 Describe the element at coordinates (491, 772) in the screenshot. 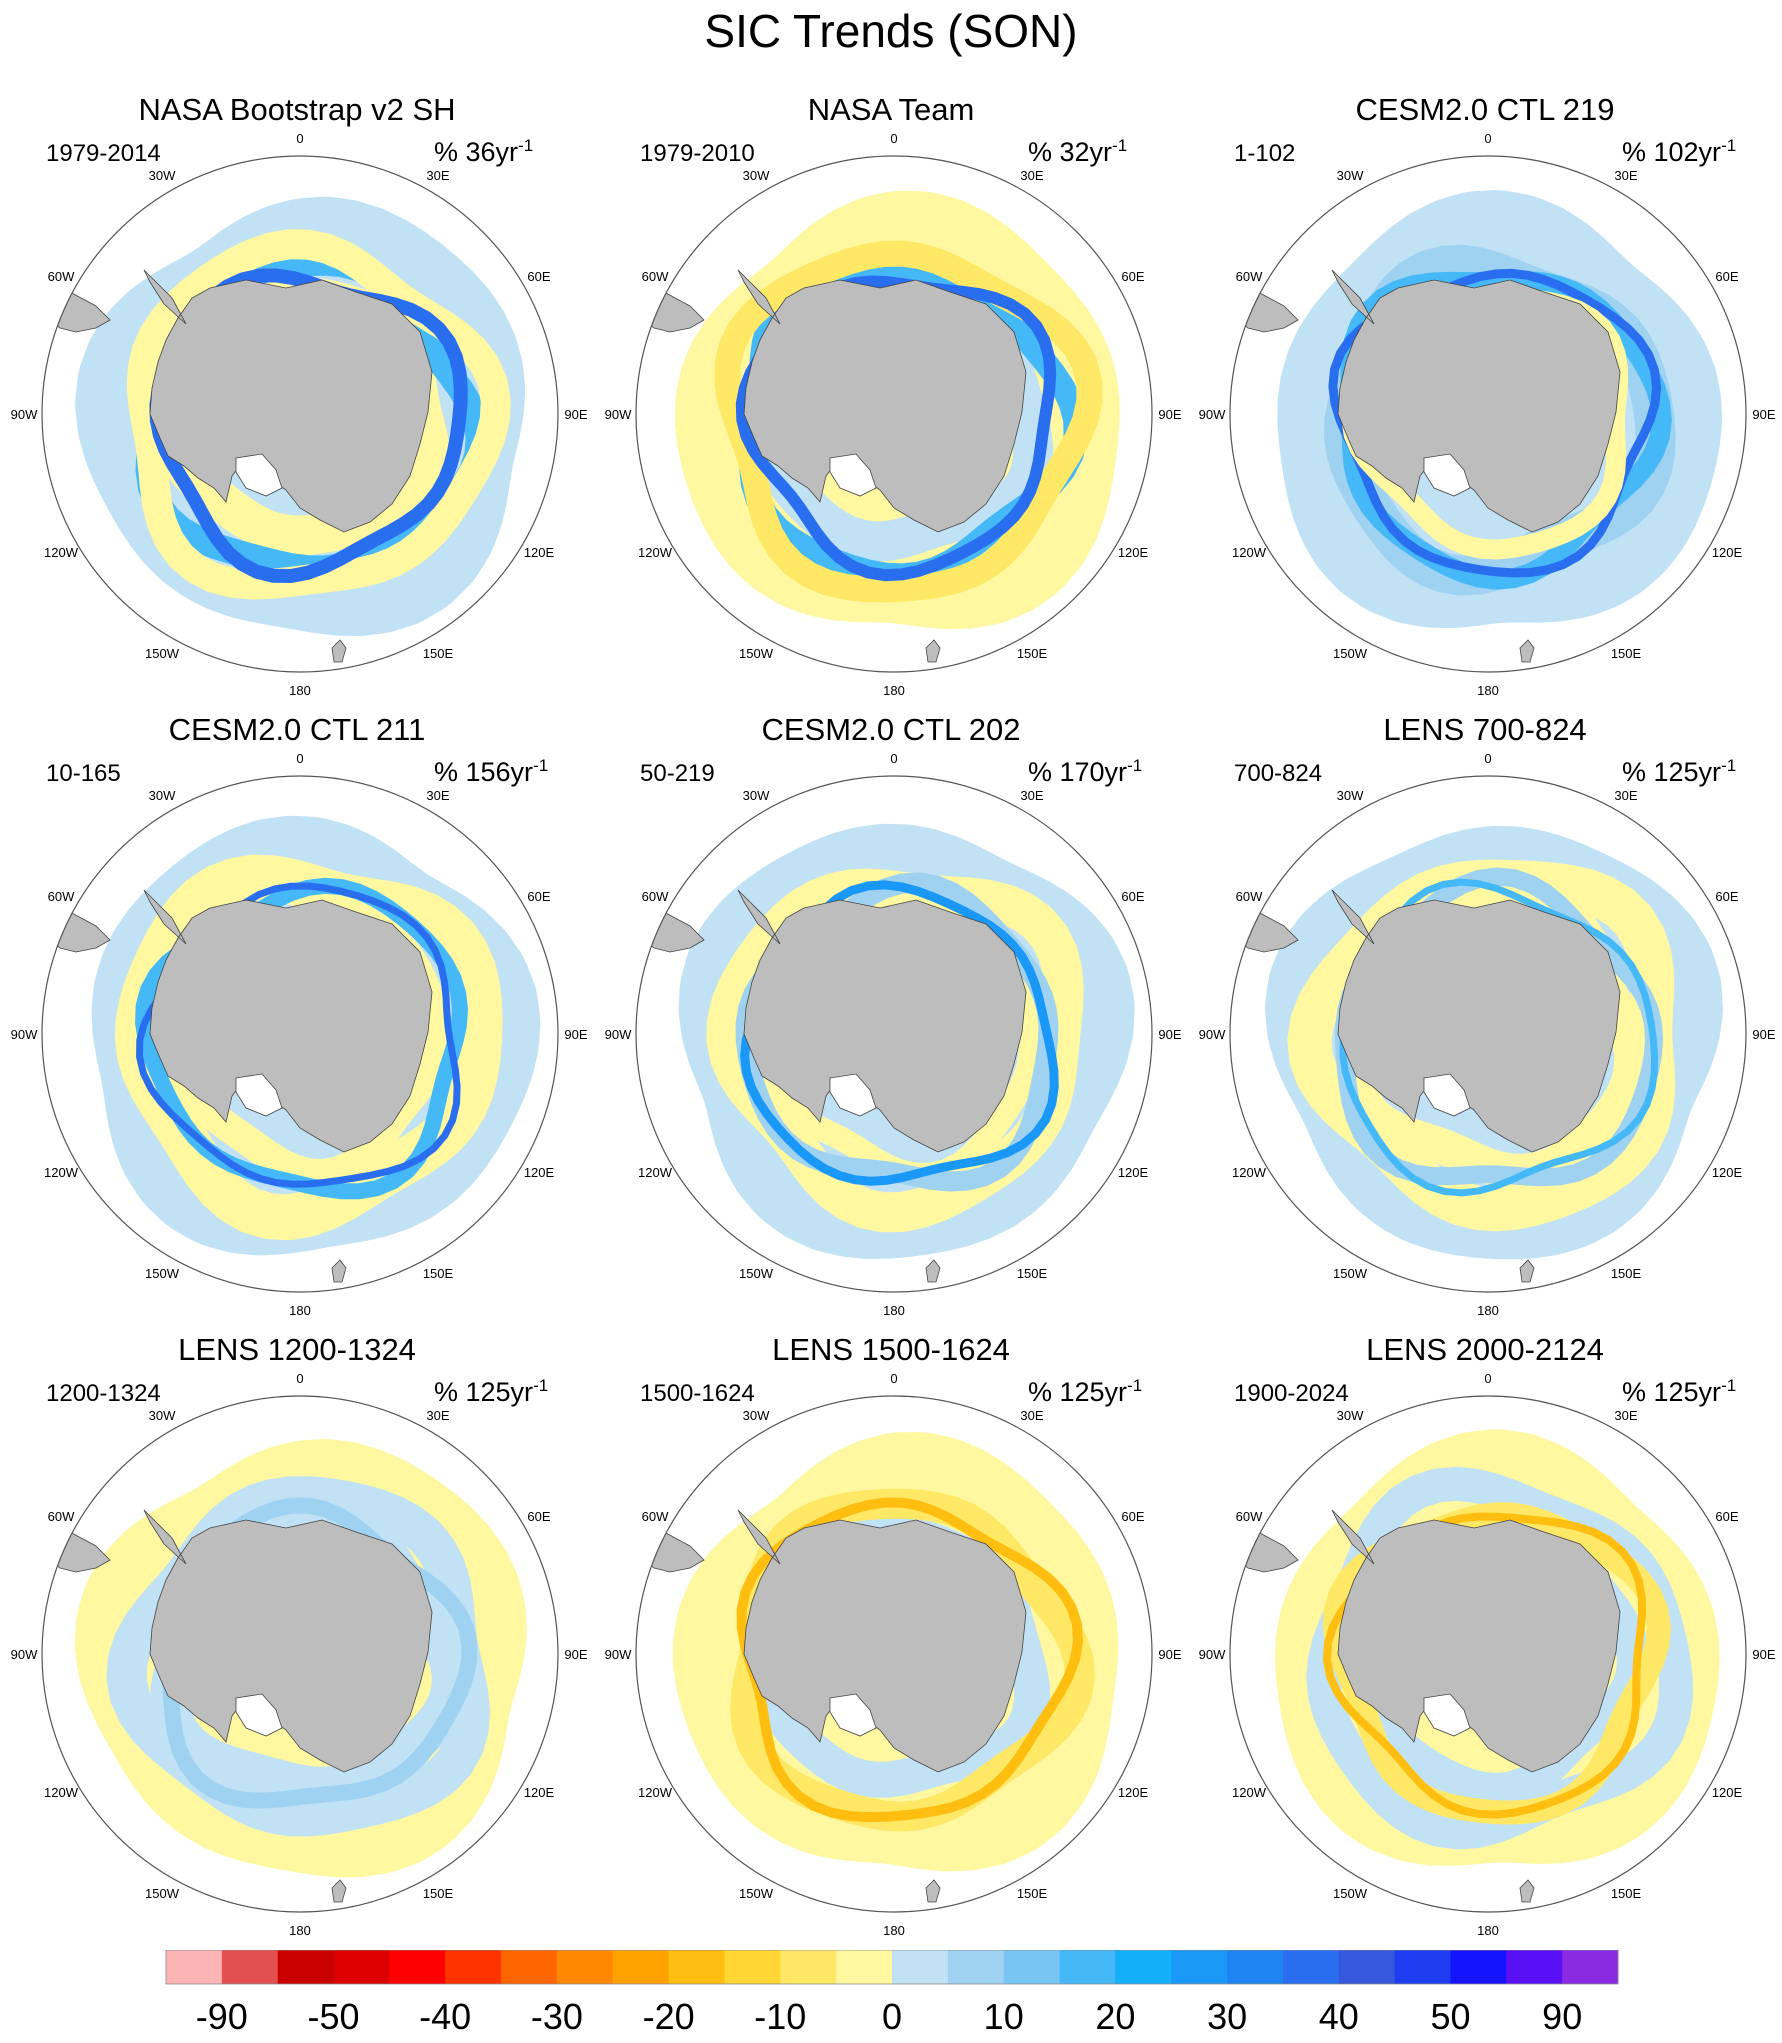

I see `trend-unit-label: % 156yr-1` at that location.